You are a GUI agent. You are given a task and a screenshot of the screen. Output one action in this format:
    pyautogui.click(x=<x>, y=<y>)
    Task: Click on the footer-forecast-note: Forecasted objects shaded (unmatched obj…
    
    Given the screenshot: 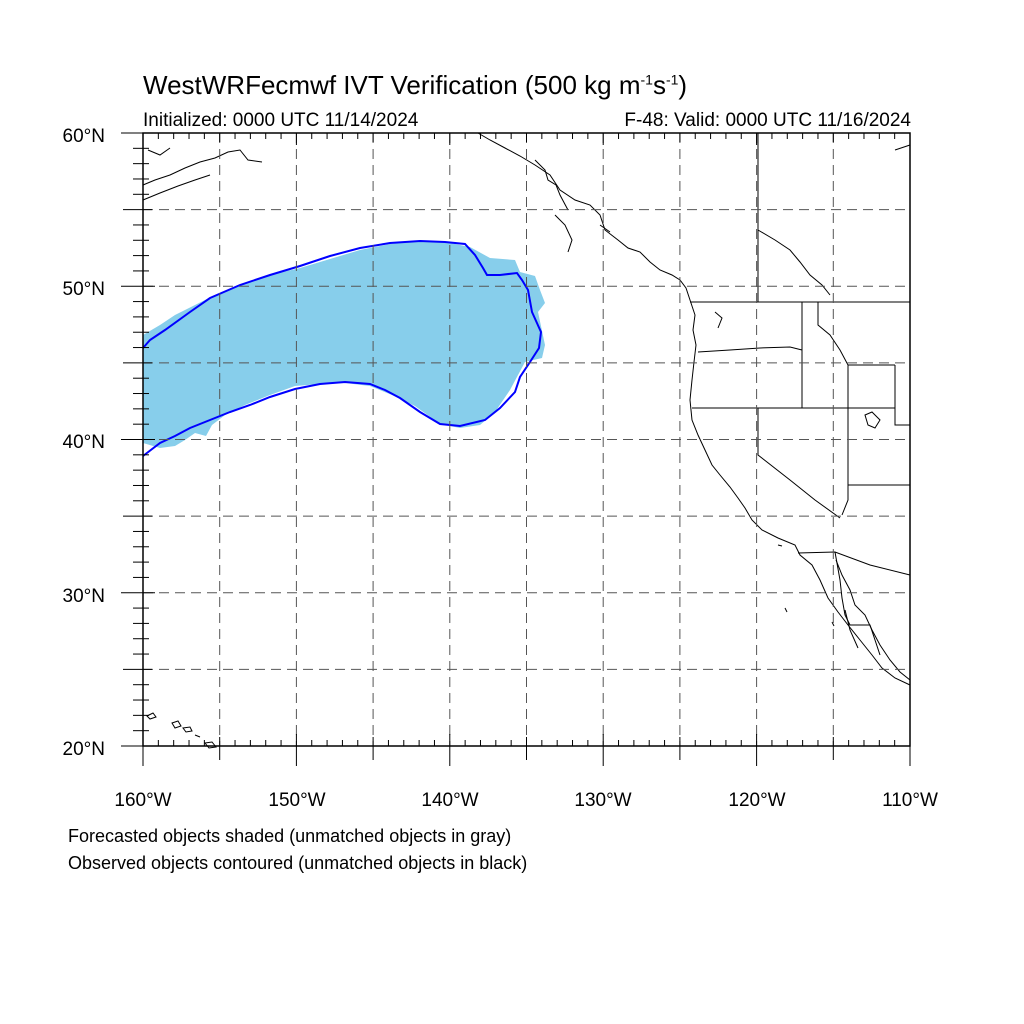 What is the action you would take?
    pyautogui.click(x=290, y=836)
    